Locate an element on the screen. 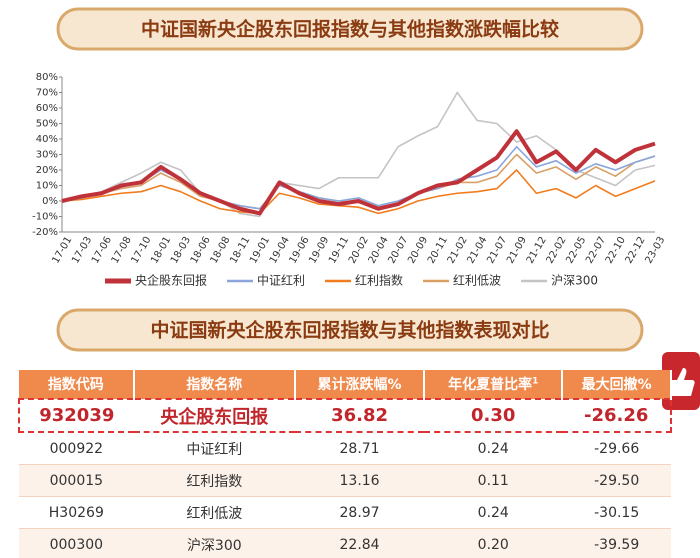  legend-label: 中证红利 is located at coordinates (281, 280).